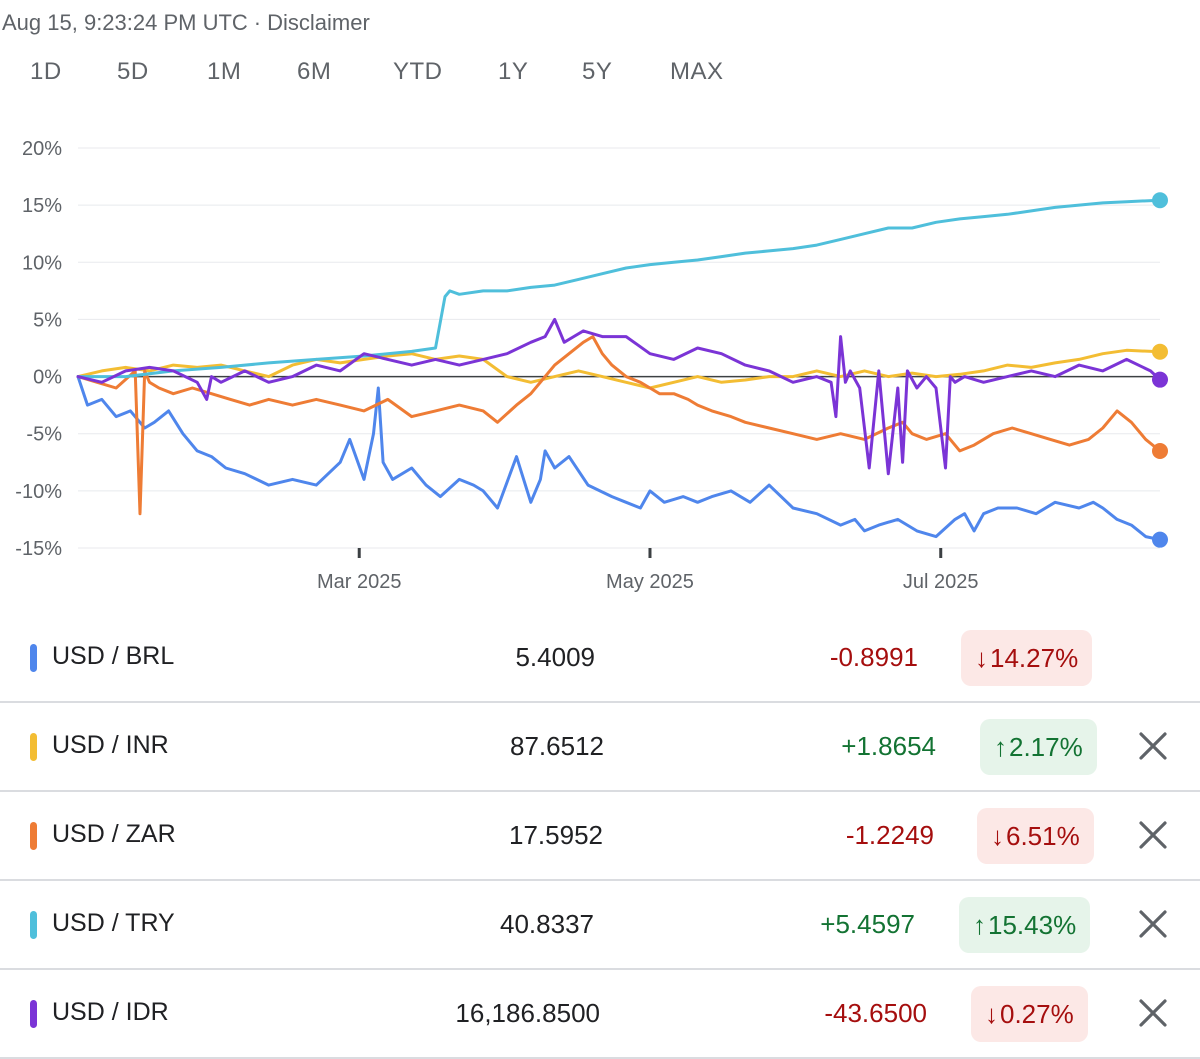 The image size is (1200, 1059). What do you see at coordinates (42, 206) in the screenshot?
I see `y-tick-label: 15%` at bounding box center [42, 206].